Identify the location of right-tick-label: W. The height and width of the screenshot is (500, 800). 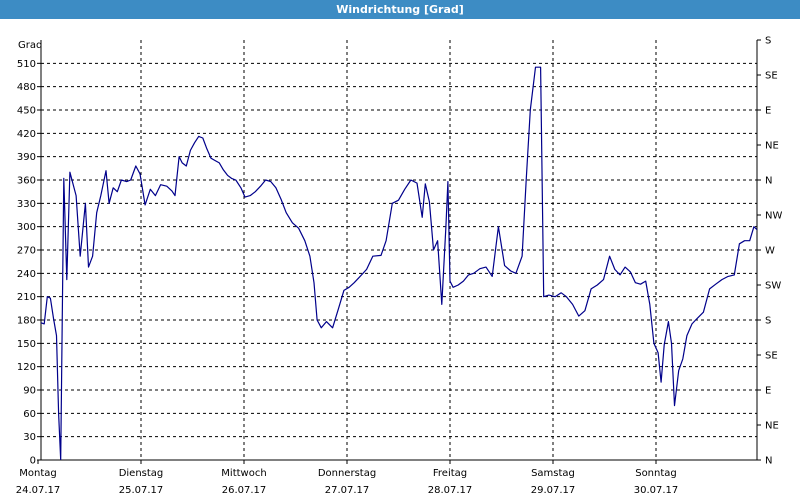
(770, 251).